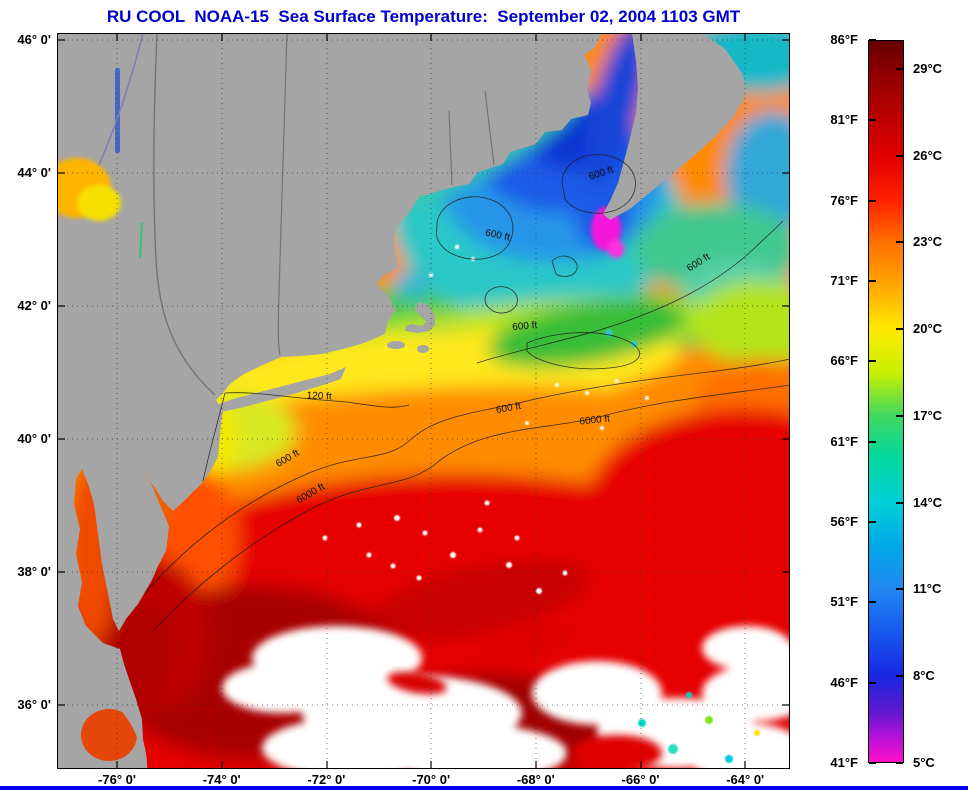  What do you see at coordinates (924, 676) in the screenshot?
I see `colorbar-celsius-label: 8°C` at bounding box center [924, 676].